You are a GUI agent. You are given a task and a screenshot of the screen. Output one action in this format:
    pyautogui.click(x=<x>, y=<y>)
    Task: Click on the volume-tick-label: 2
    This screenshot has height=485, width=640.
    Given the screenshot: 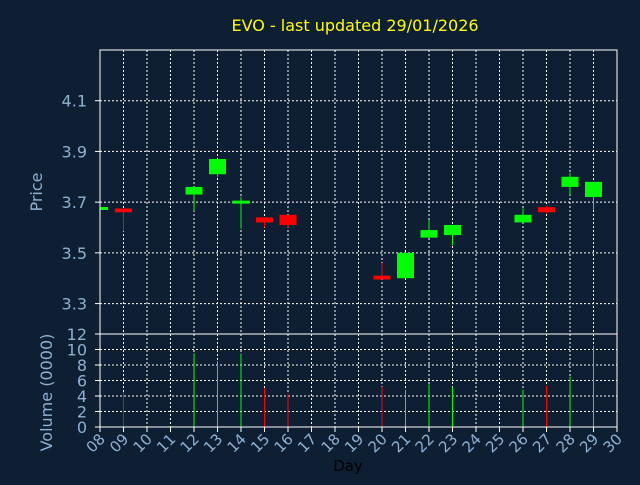 What is the action you would take?
    pyautogui.click(x=82, y=412)
    